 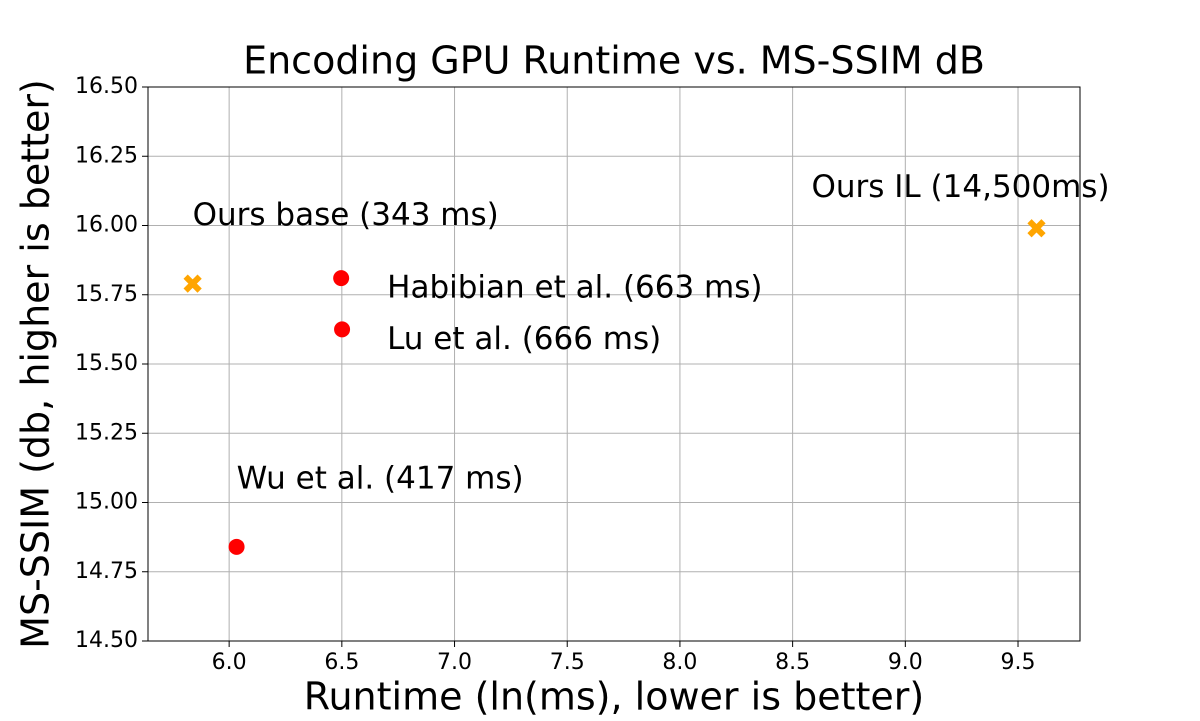 I want to click on y-tick-label: 16.50, so click(x=106, y=86).